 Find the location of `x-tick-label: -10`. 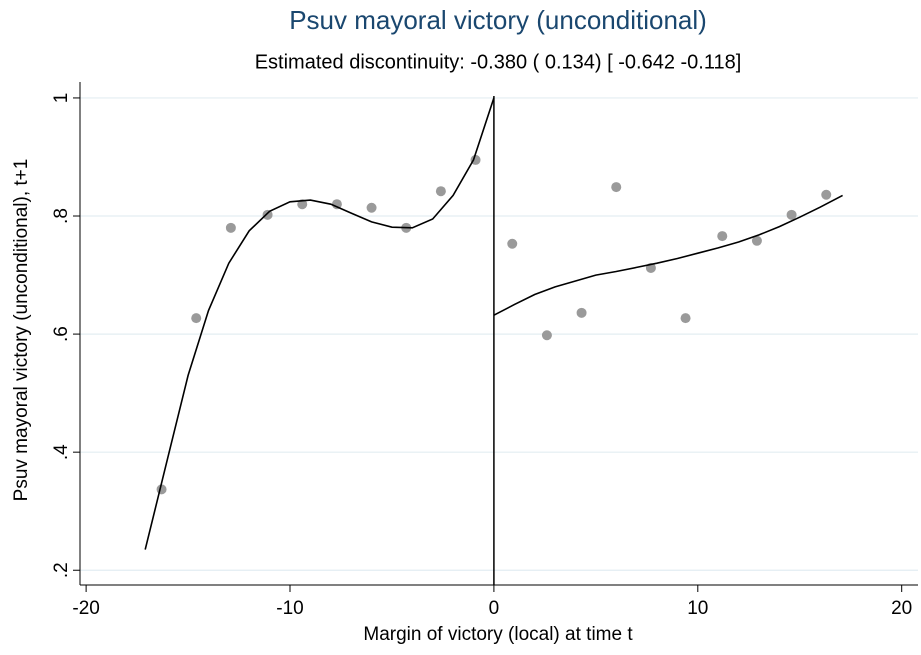

x-tick-label: -10 is located at coordinates (289, 608).